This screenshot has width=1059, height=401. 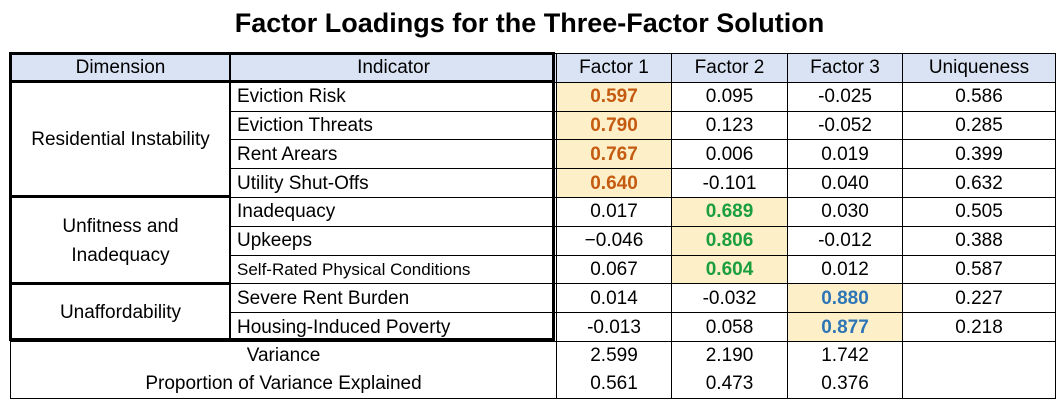 What do you see at coordinates (729, 183) in the screenshot?
I see `factor-2-cell: -0.101` at bounding box center [729, 183].